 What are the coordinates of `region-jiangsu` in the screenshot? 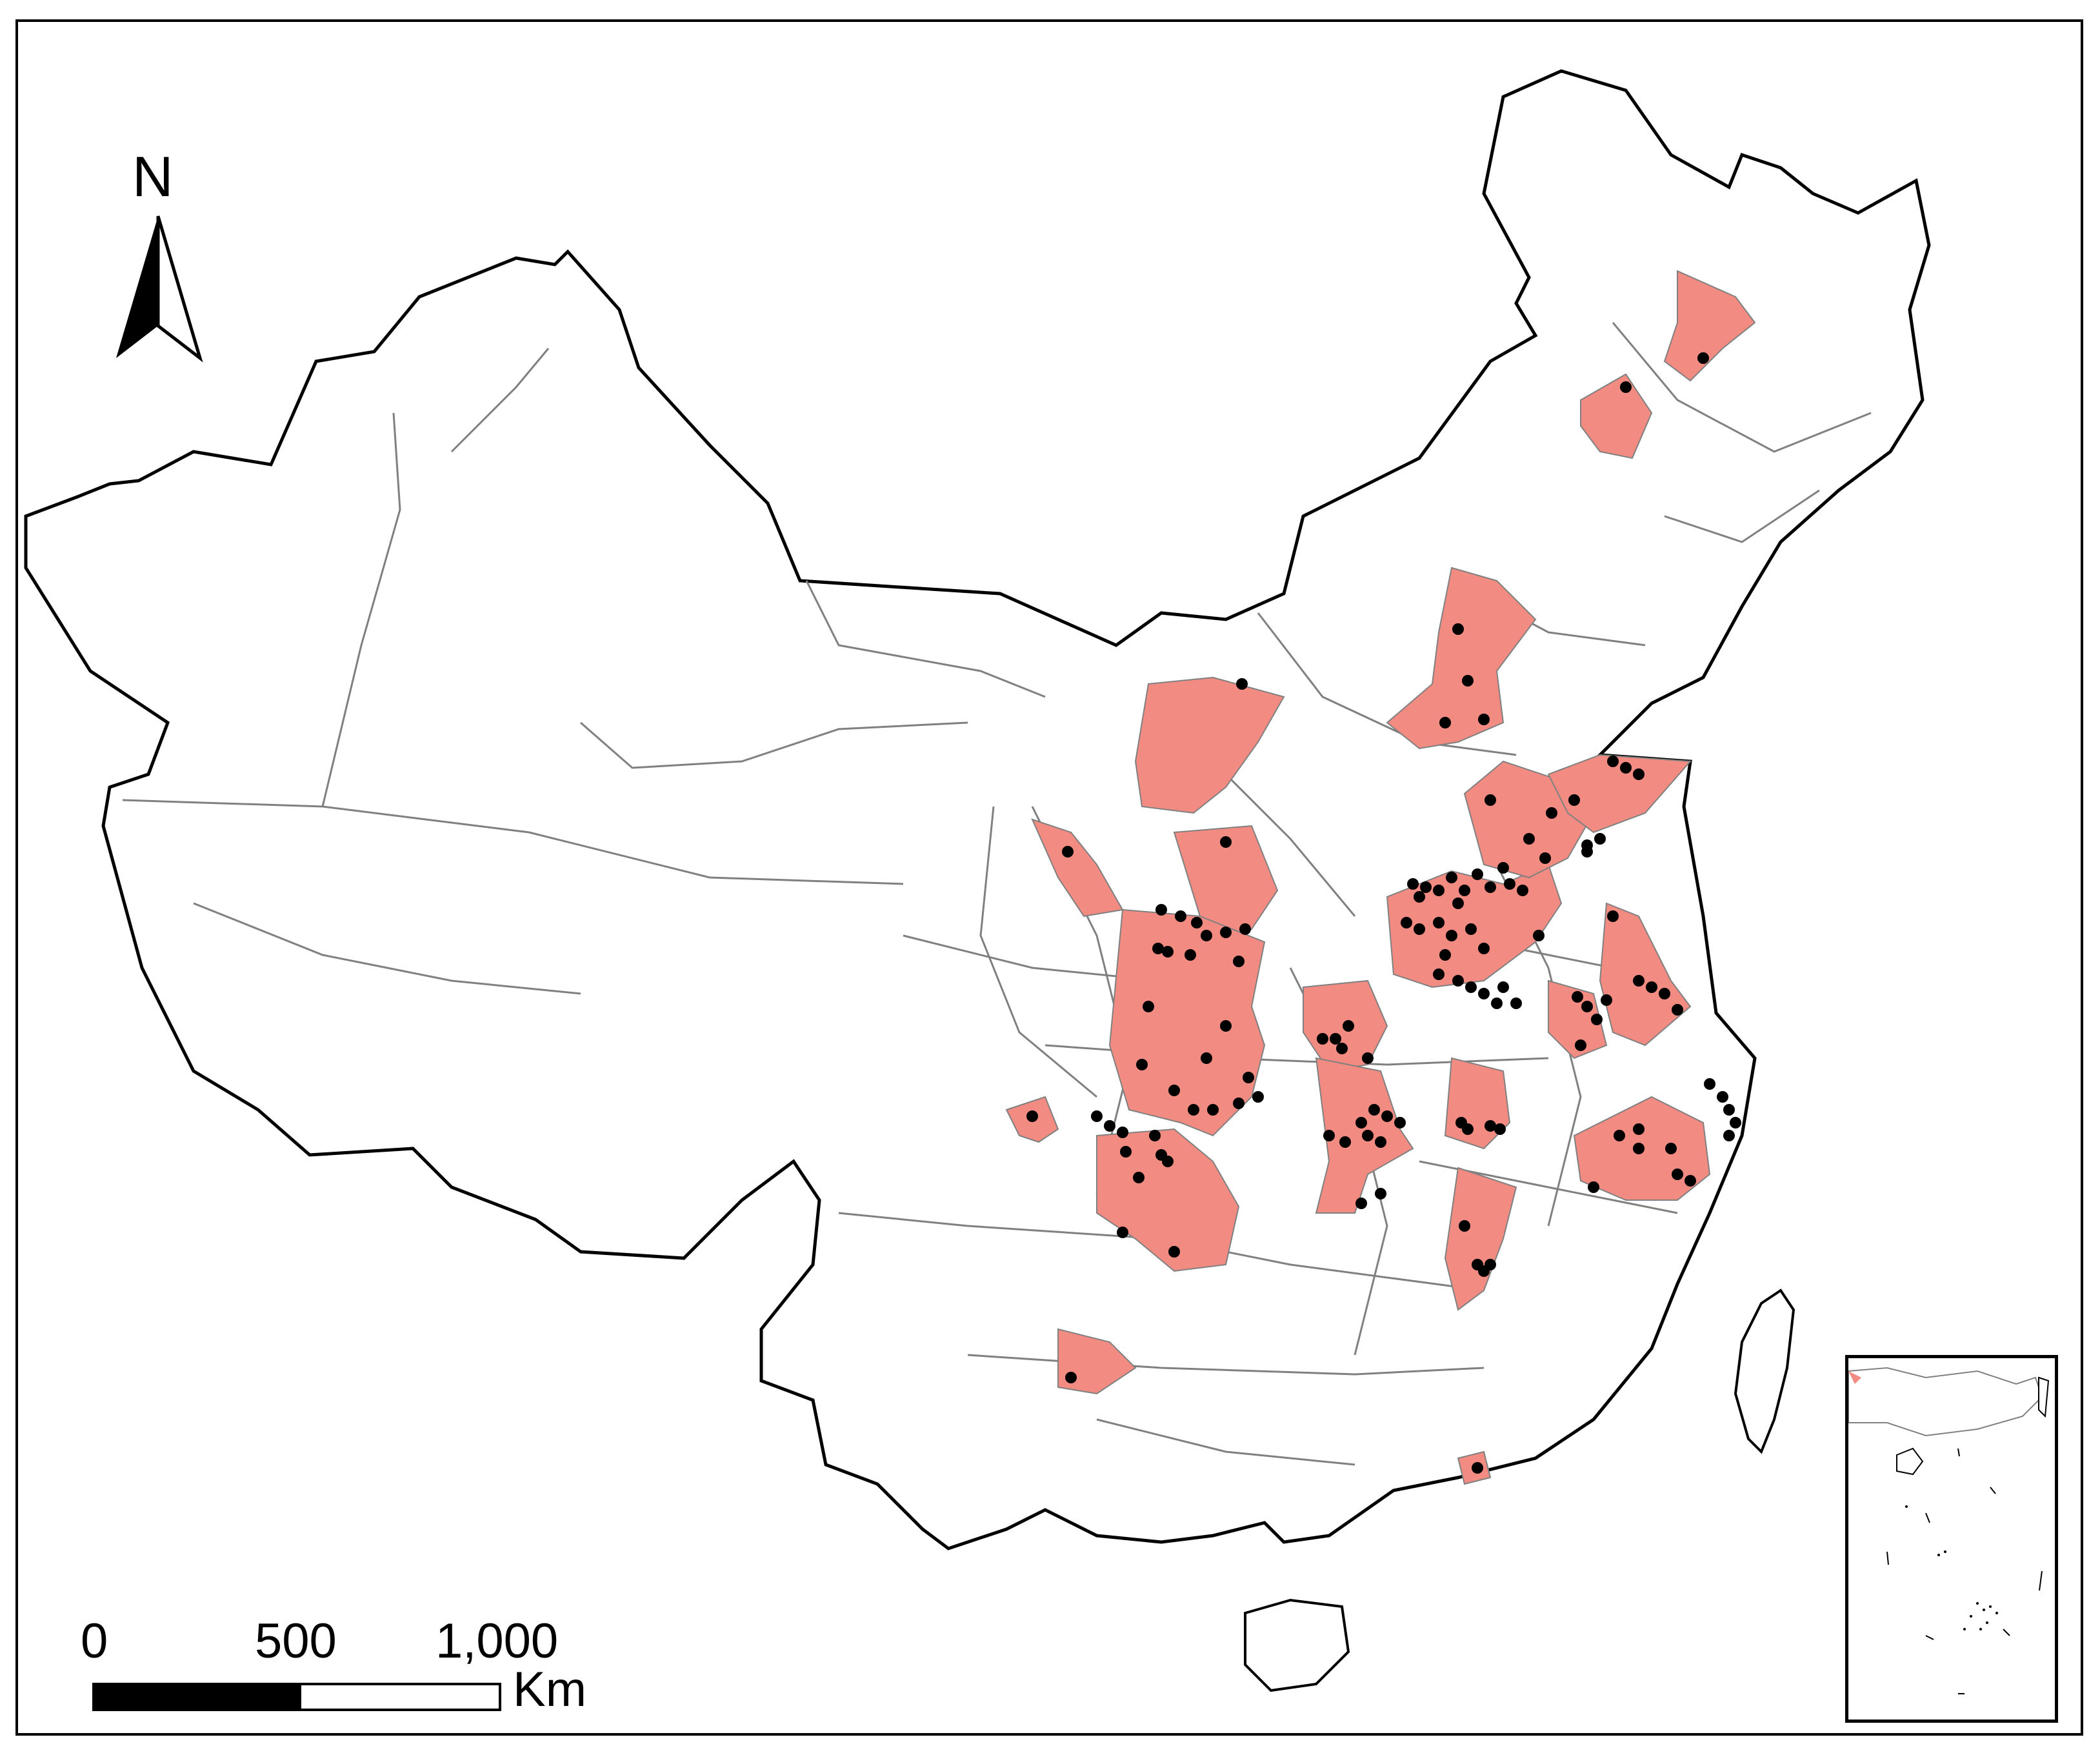 It's located at (1645, 974).